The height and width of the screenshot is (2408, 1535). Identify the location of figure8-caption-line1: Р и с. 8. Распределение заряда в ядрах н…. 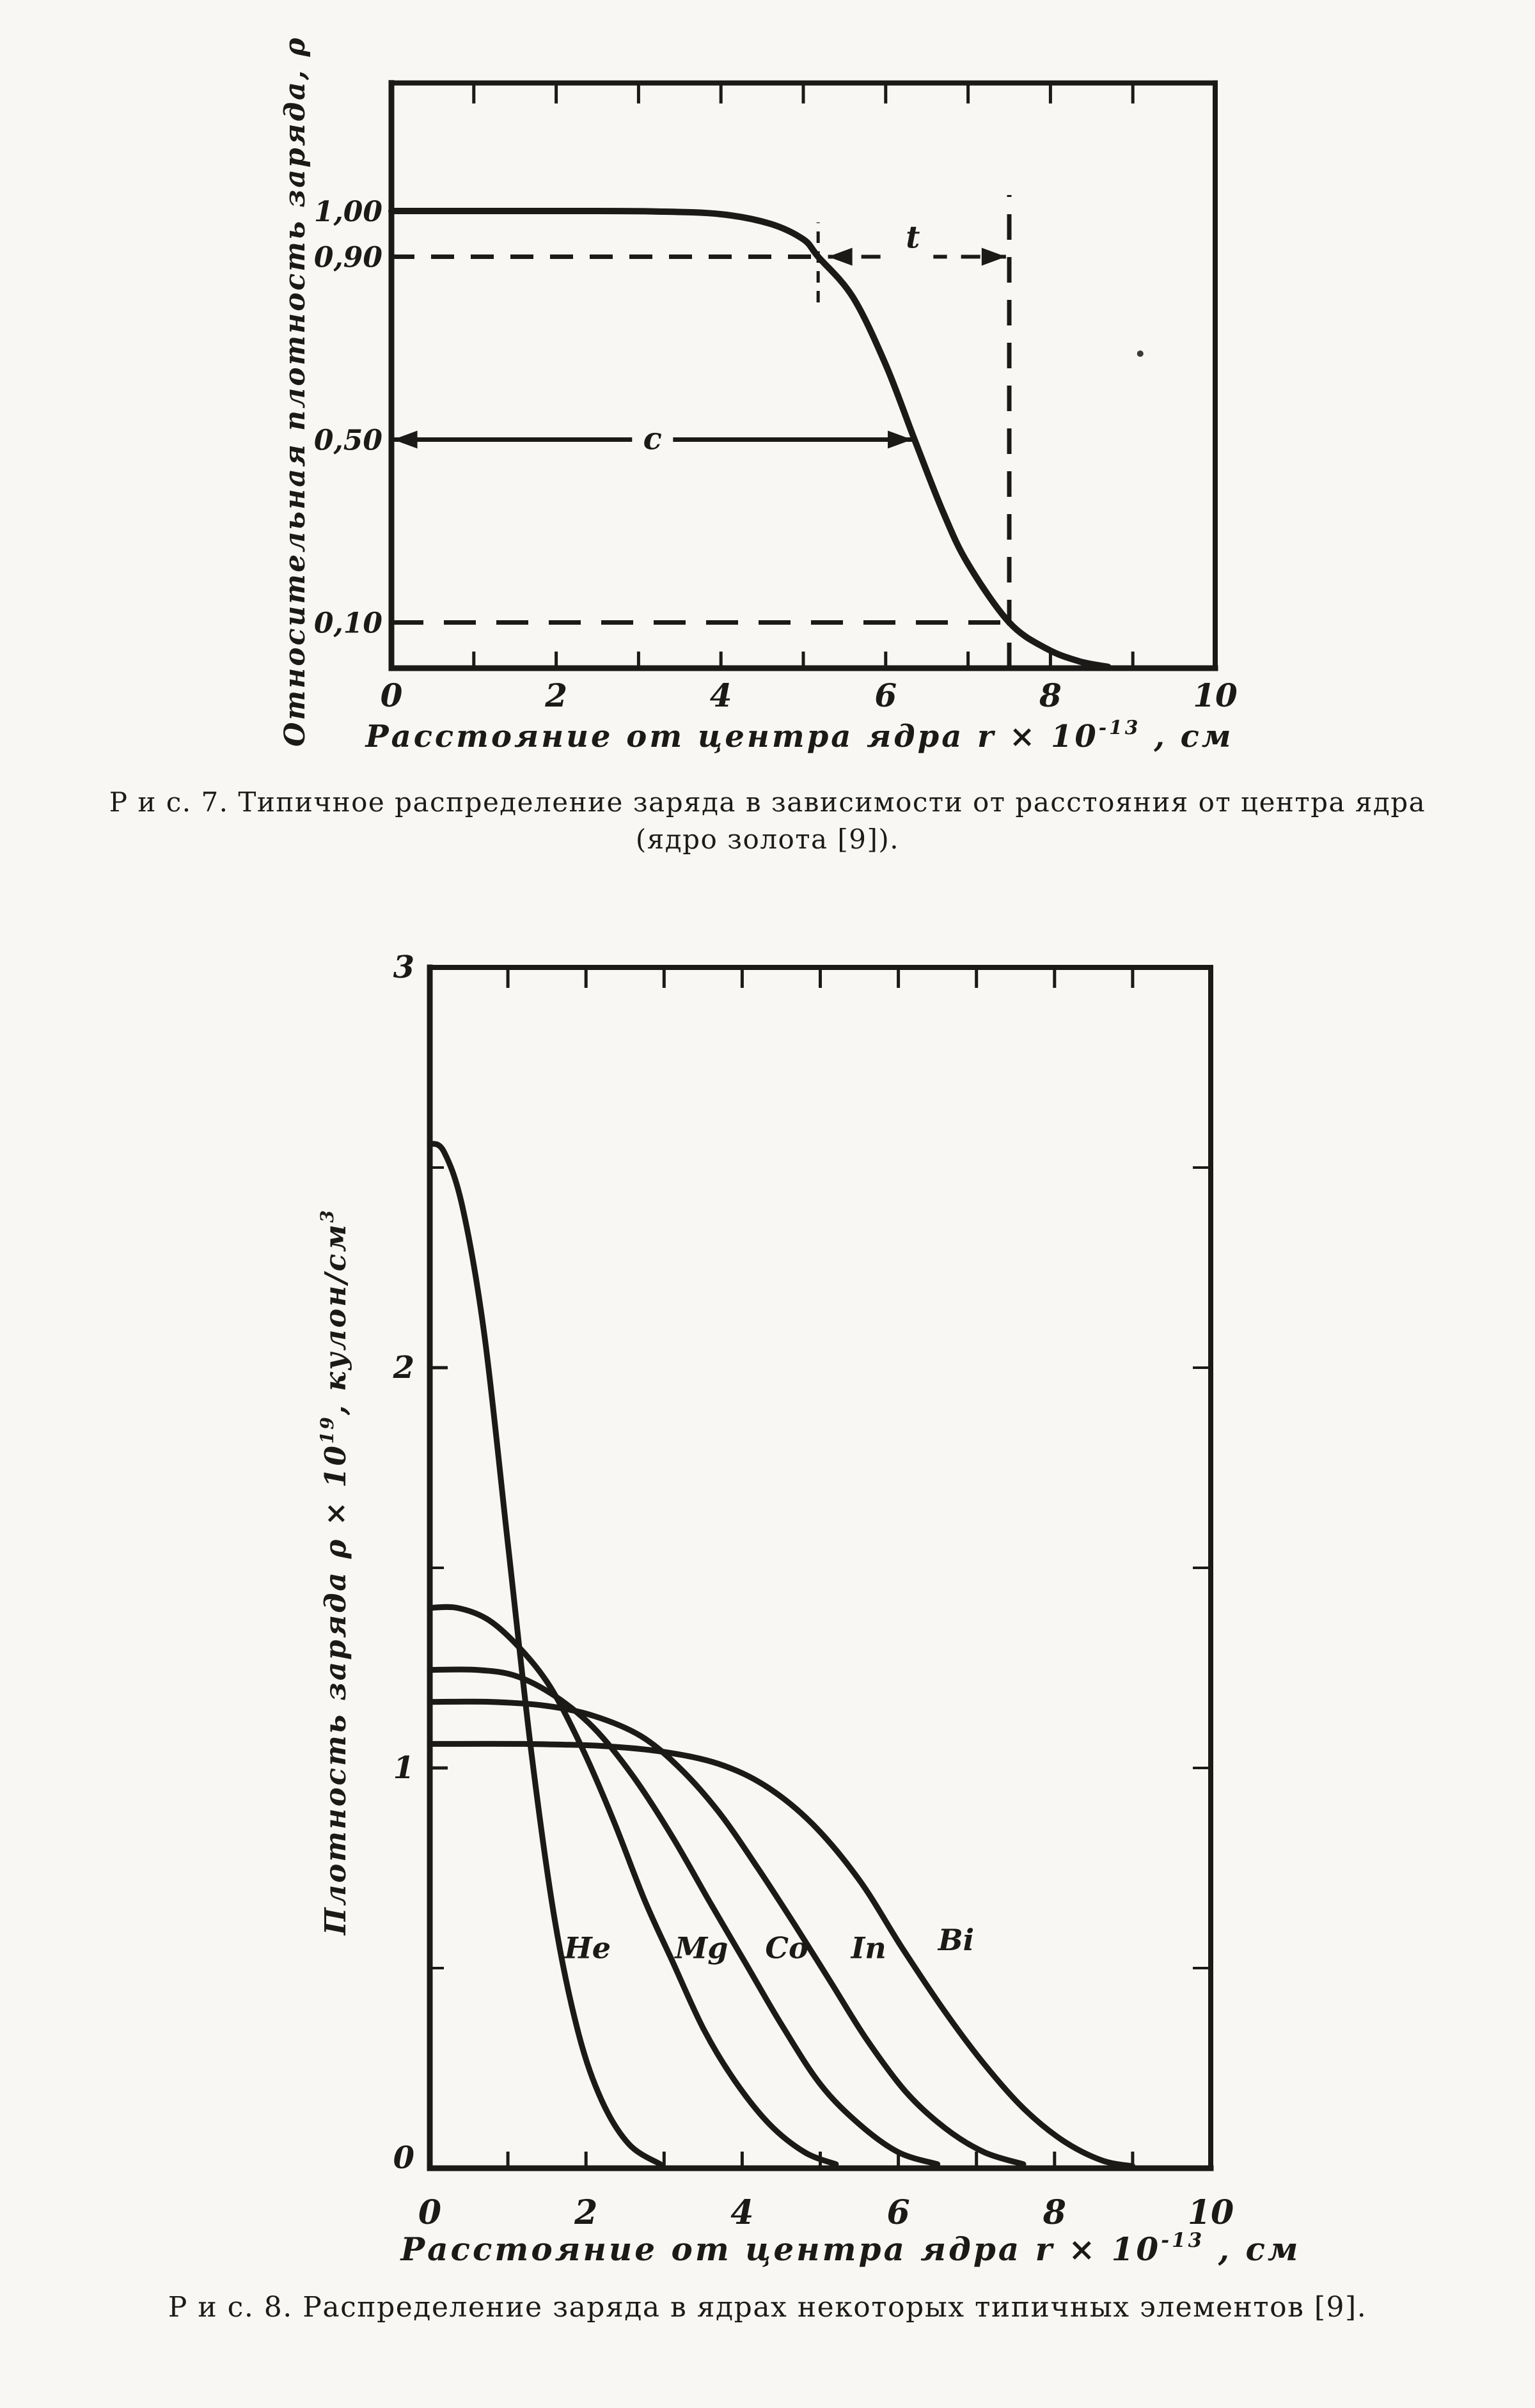
(767, 2307).